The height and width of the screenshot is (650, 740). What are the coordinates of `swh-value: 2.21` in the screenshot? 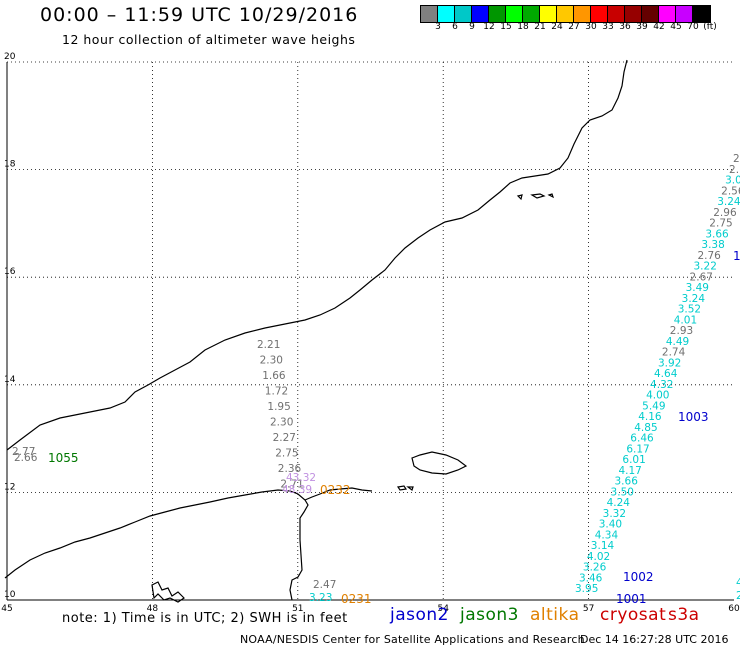 It's located at (268, 345).